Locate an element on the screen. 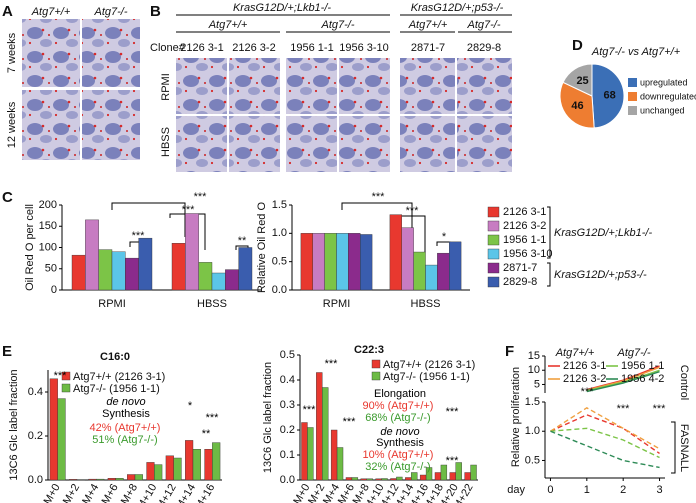 The height and width of the screenshot is (503, 696). column-label: Atg7-/- is located at coordinates (110, 12).